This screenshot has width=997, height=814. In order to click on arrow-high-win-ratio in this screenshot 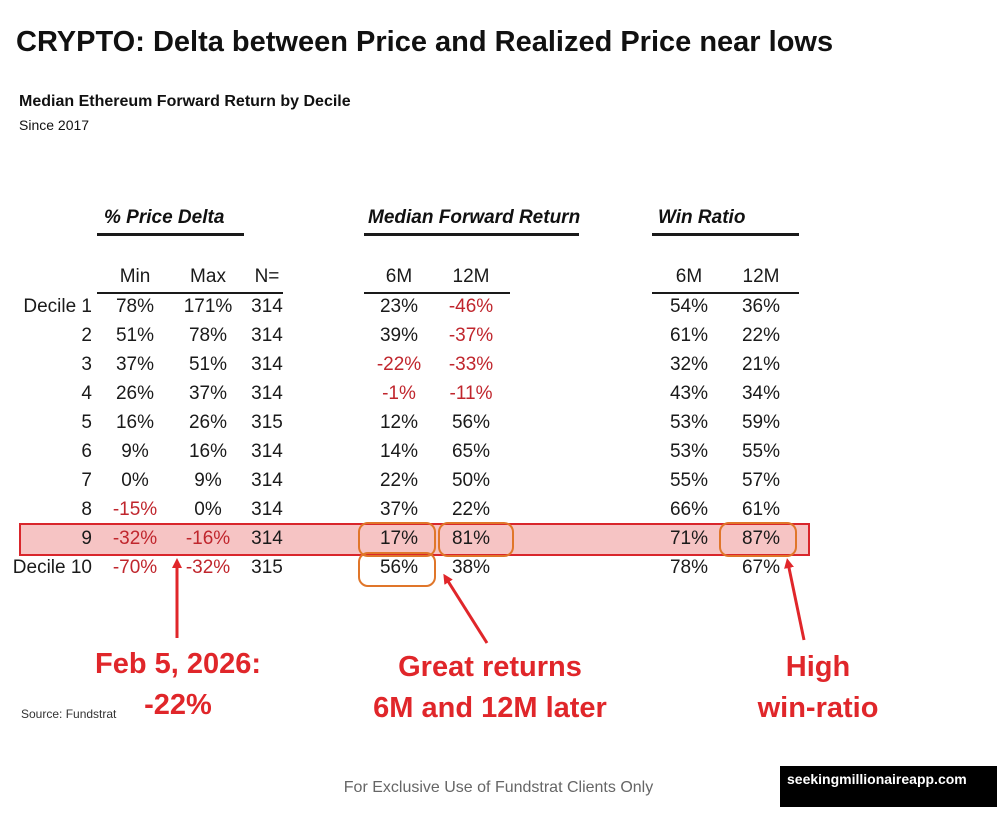, I will do `click(795, 599)`.